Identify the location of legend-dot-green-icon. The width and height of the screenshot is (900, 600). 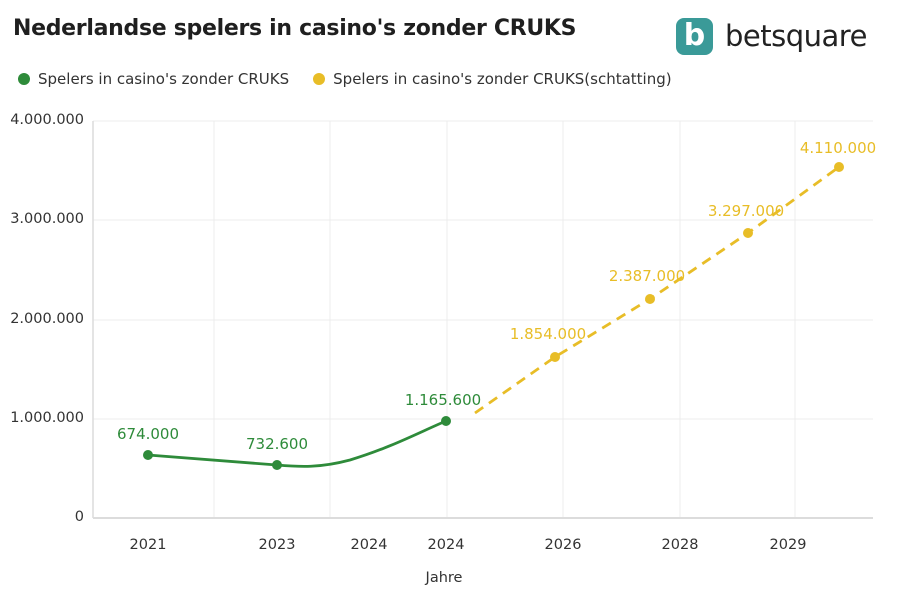
(24, 79).